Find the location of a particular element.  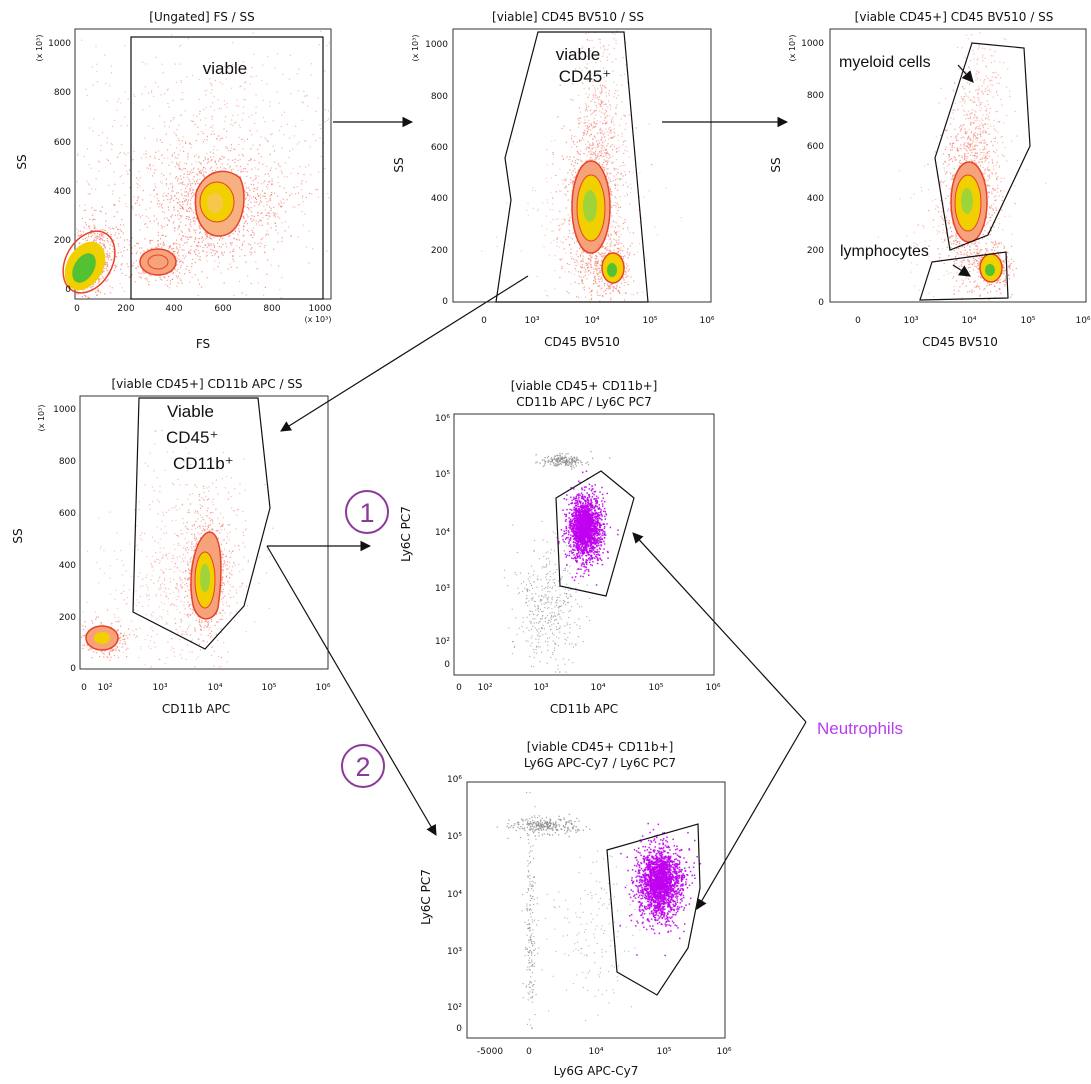

y-tick-label: 1000 is located at coordinates (59, 44).